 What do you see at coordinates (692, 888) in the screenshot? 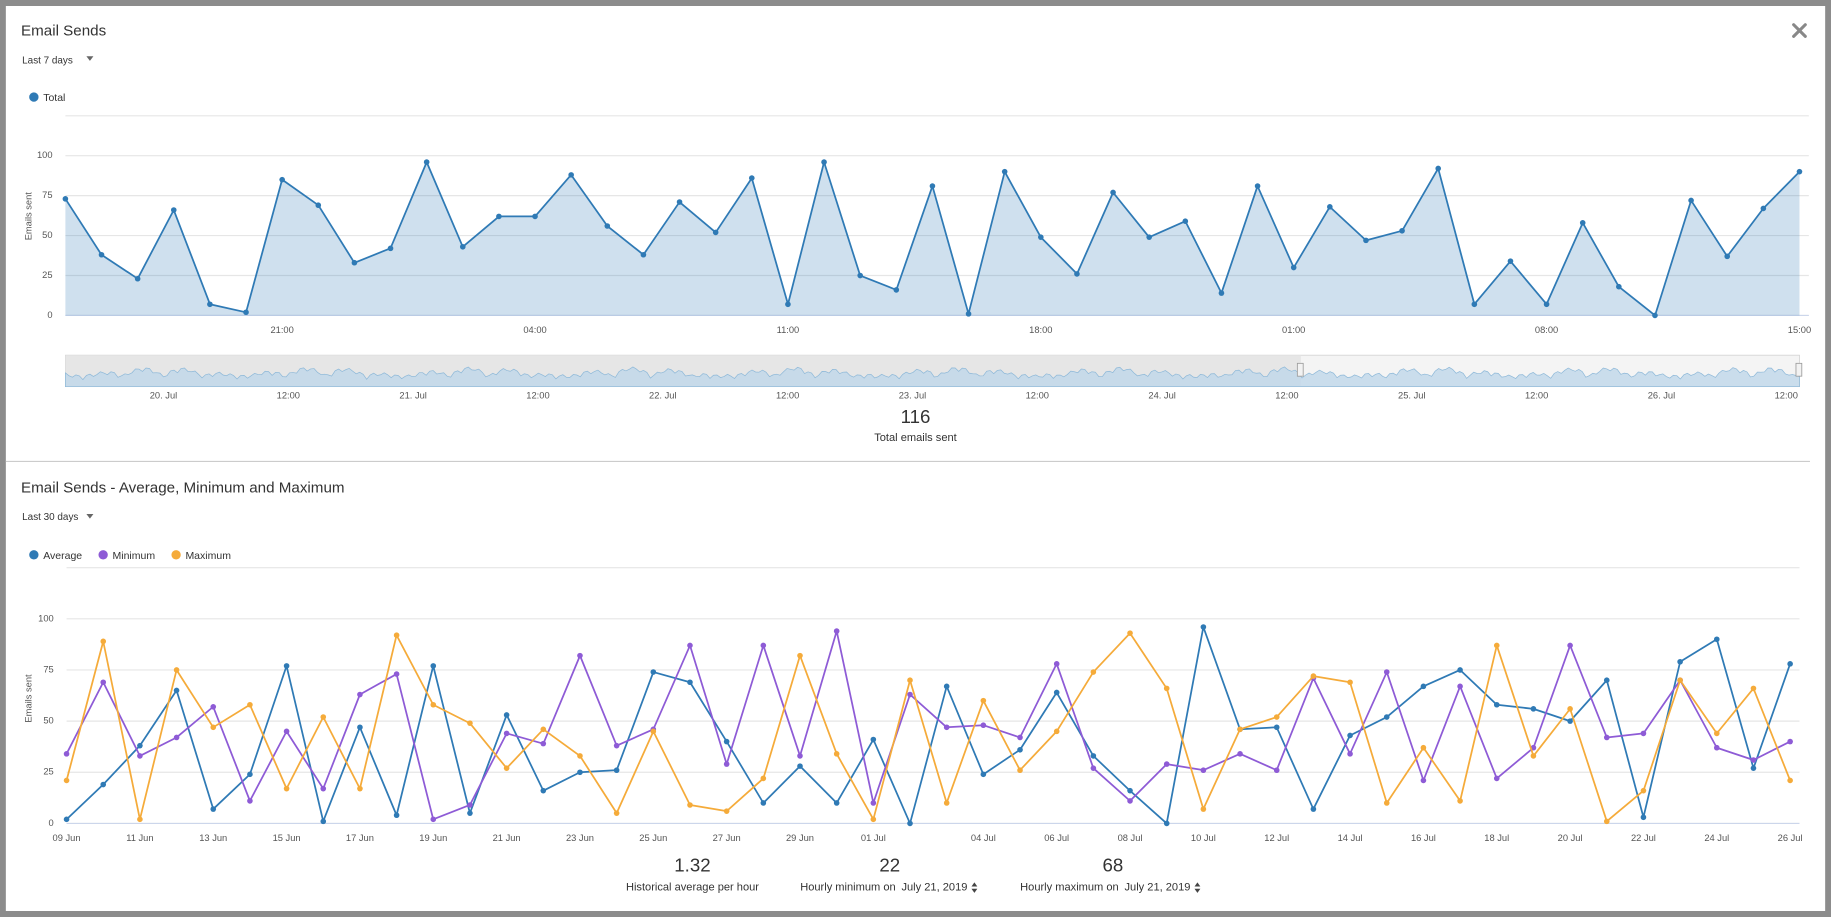
I see `summary-label: Historical average per hour` at bounding box center [692, 888].